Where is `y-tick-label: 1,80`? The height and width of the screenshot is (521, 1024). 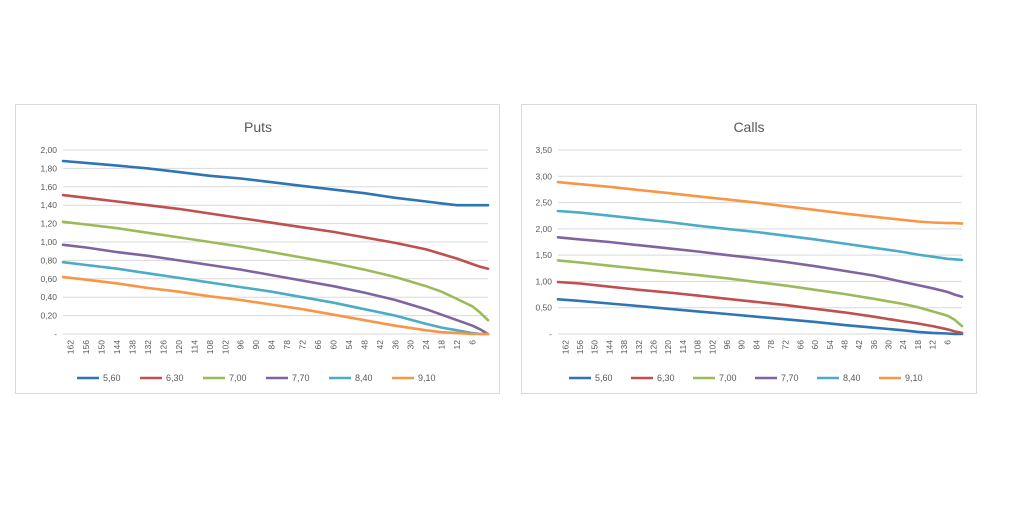 y-tick-label: 1,80 is located at coordinates (48, 168).